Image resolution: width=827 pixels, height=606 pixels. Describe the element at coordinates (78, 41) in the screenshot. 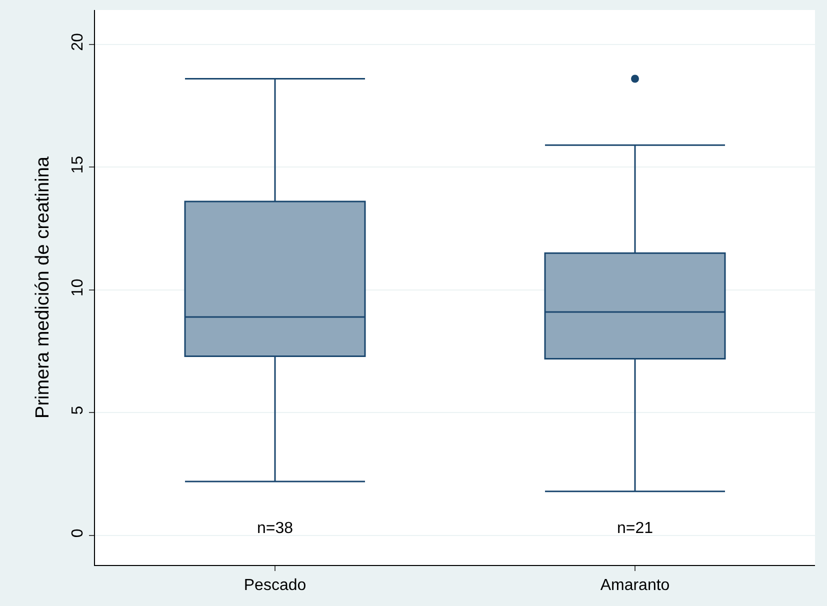

I see `y-tick-label: 20` at that location.